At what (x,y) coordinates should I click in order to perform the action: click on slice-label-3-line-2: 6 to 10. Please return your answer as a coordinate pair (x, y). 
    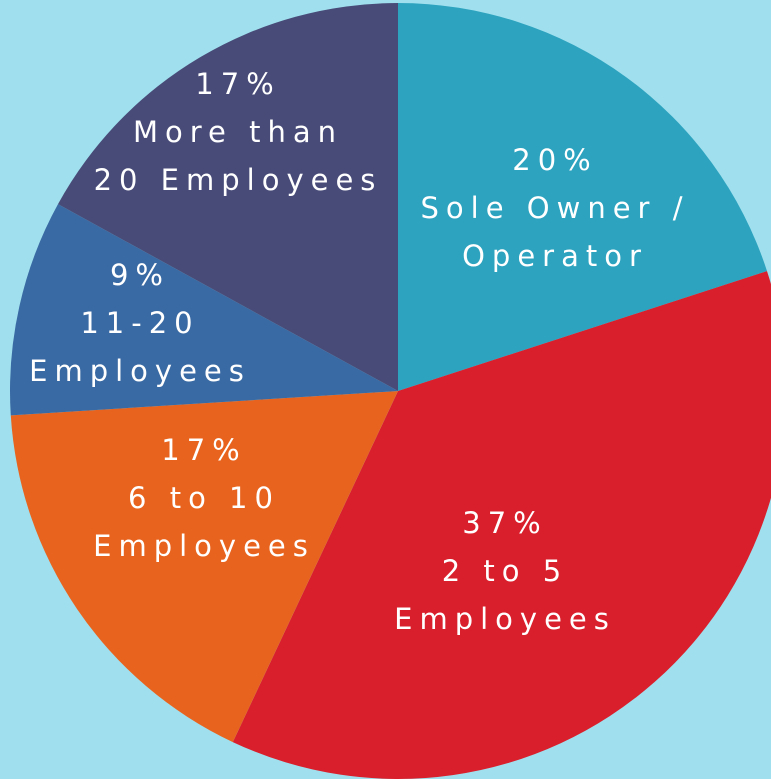
    Looking at the image, I should click on (204, 498).